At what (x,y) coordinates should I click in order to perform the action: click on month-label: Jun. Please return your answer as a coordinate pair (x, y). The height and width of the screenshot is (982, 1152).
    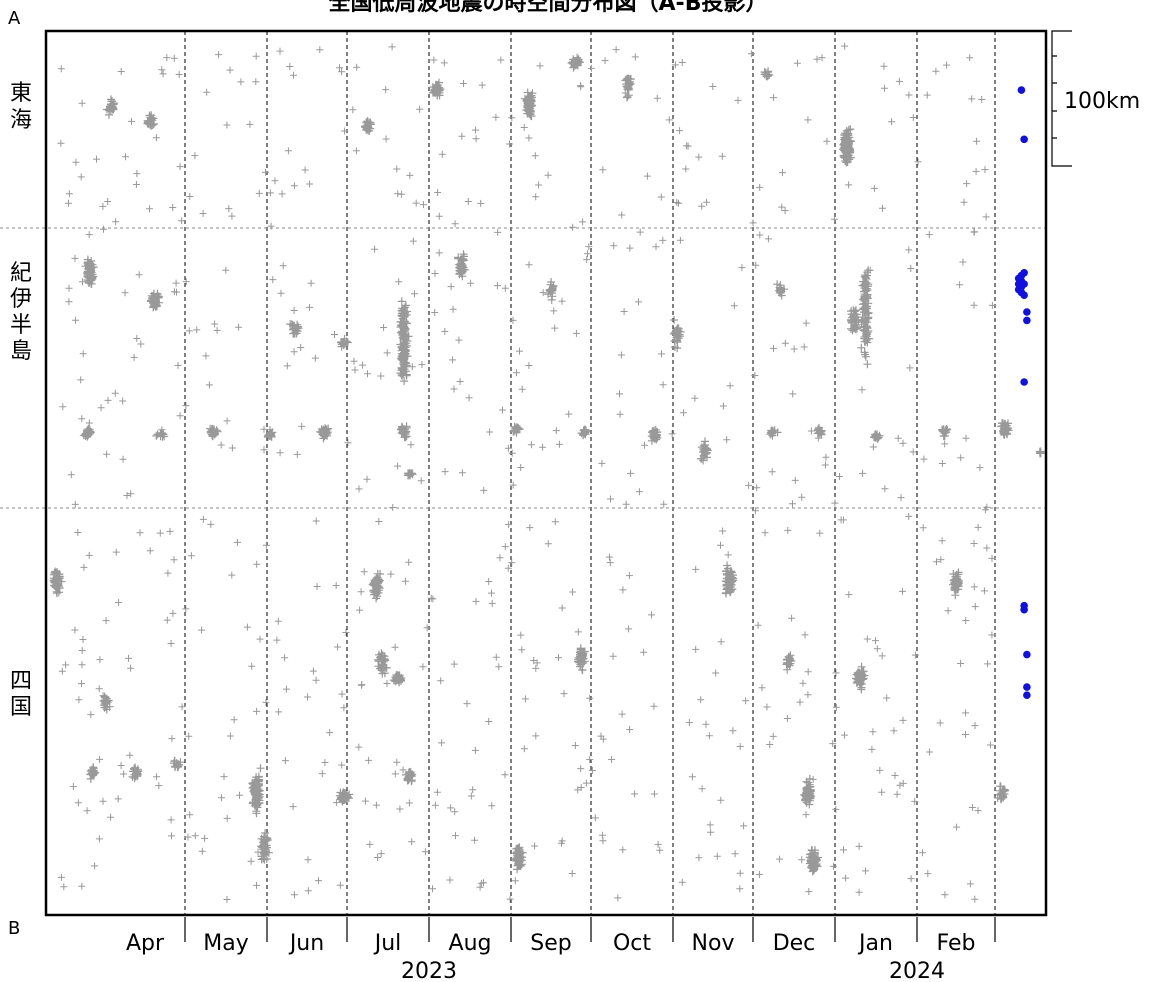
    Looking at the image, I should click on (306, 943).